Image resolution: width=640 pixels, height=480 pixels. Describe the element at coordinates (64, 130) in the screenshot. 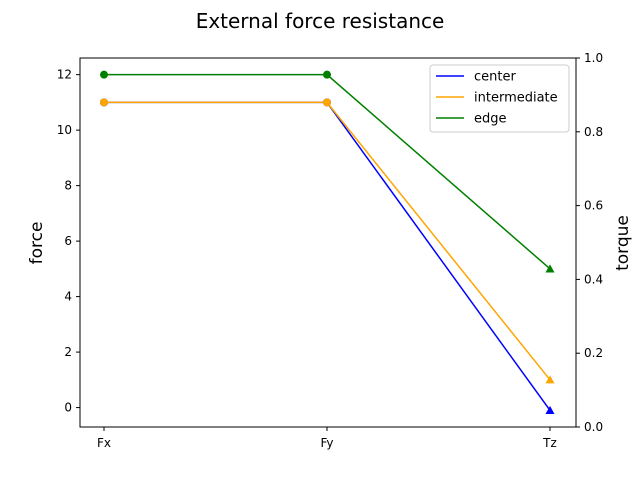

I see `y-tick-label: 10` at that location.